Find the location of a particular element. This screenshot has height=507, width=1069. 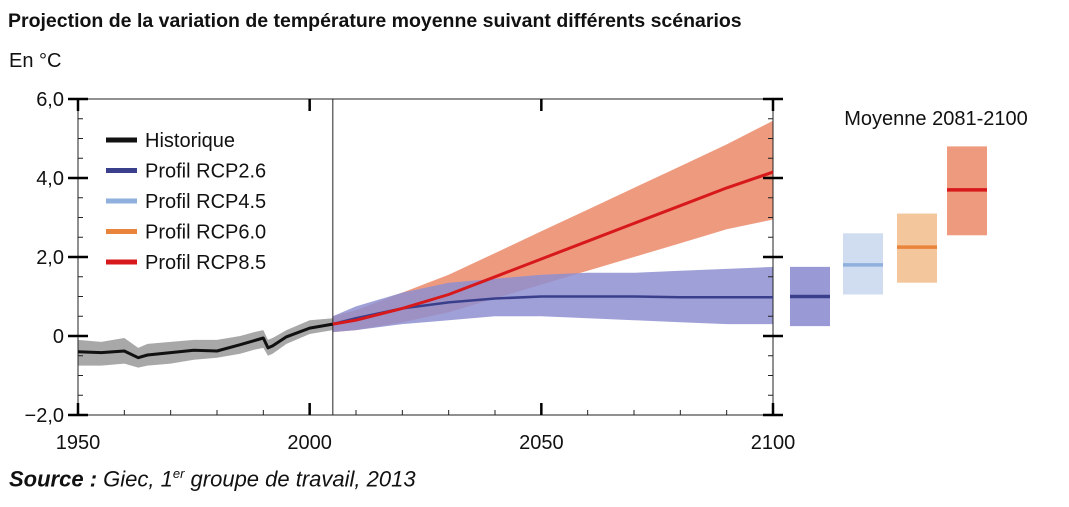

source-label: Source : is located at coordinates (53, 479).